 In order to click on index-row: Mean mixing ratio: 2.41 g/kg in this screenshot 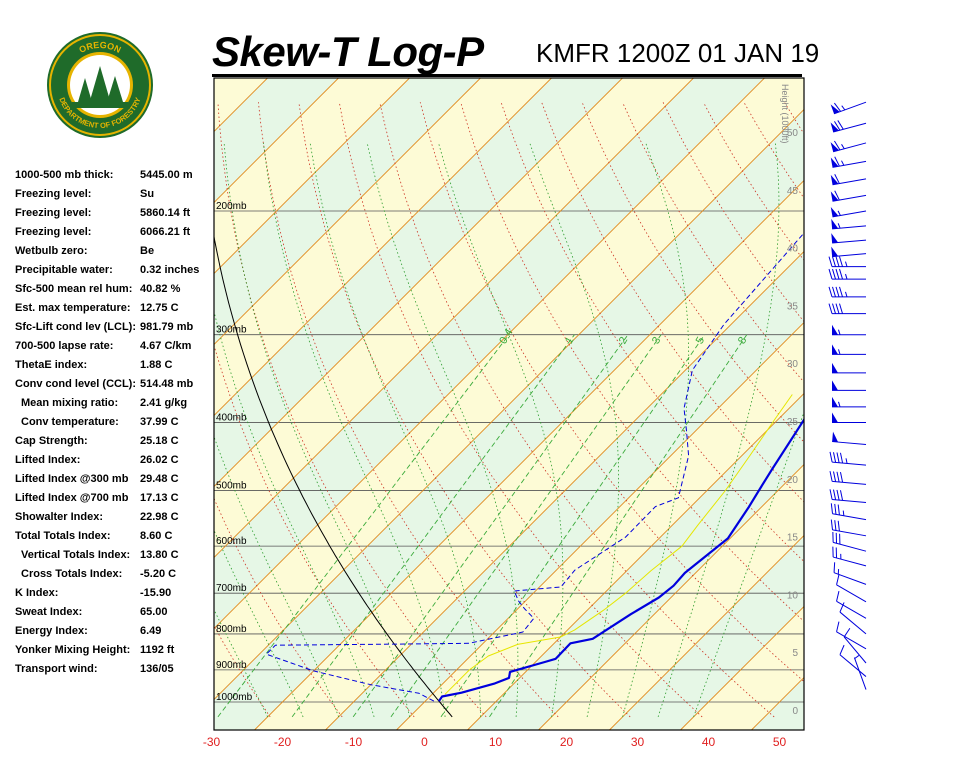, I will do `click(115, 404)`.